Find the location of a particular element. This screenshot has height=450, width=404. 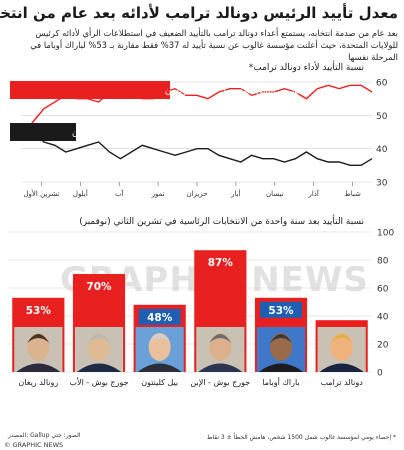

disapprove-label-text: 4 تشرين الثاني (نوفمبر): 57% لا يؤيدون is located at coordinates (237, 92).